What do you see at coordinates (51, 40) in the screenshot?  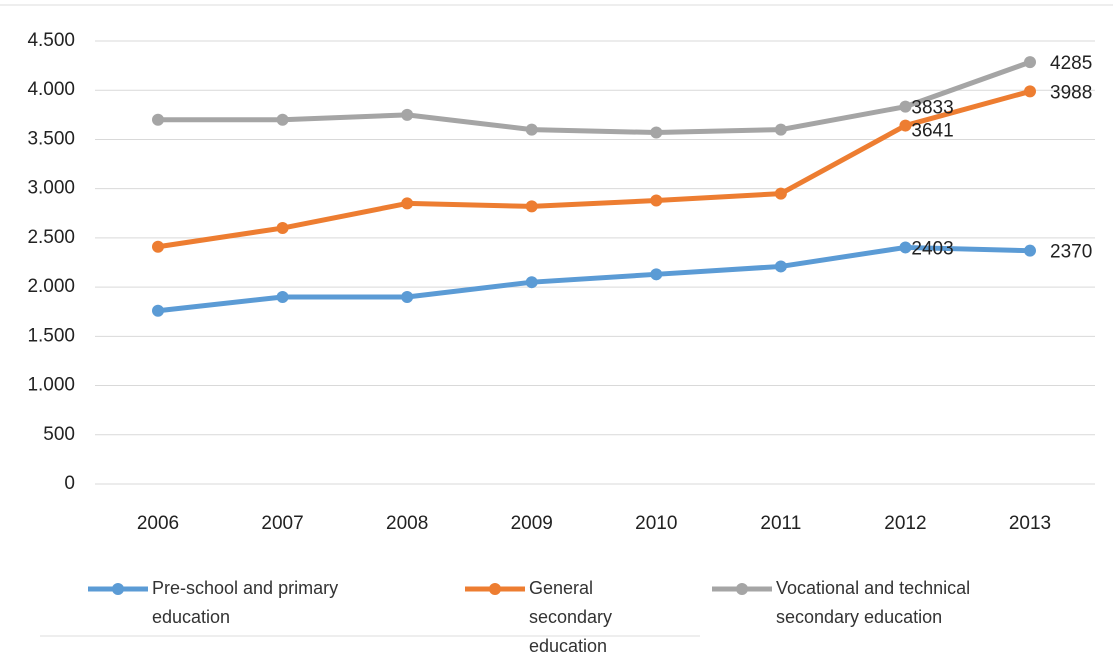 I see `y-tick-label: 4.500` at bounding box center [51, 40].